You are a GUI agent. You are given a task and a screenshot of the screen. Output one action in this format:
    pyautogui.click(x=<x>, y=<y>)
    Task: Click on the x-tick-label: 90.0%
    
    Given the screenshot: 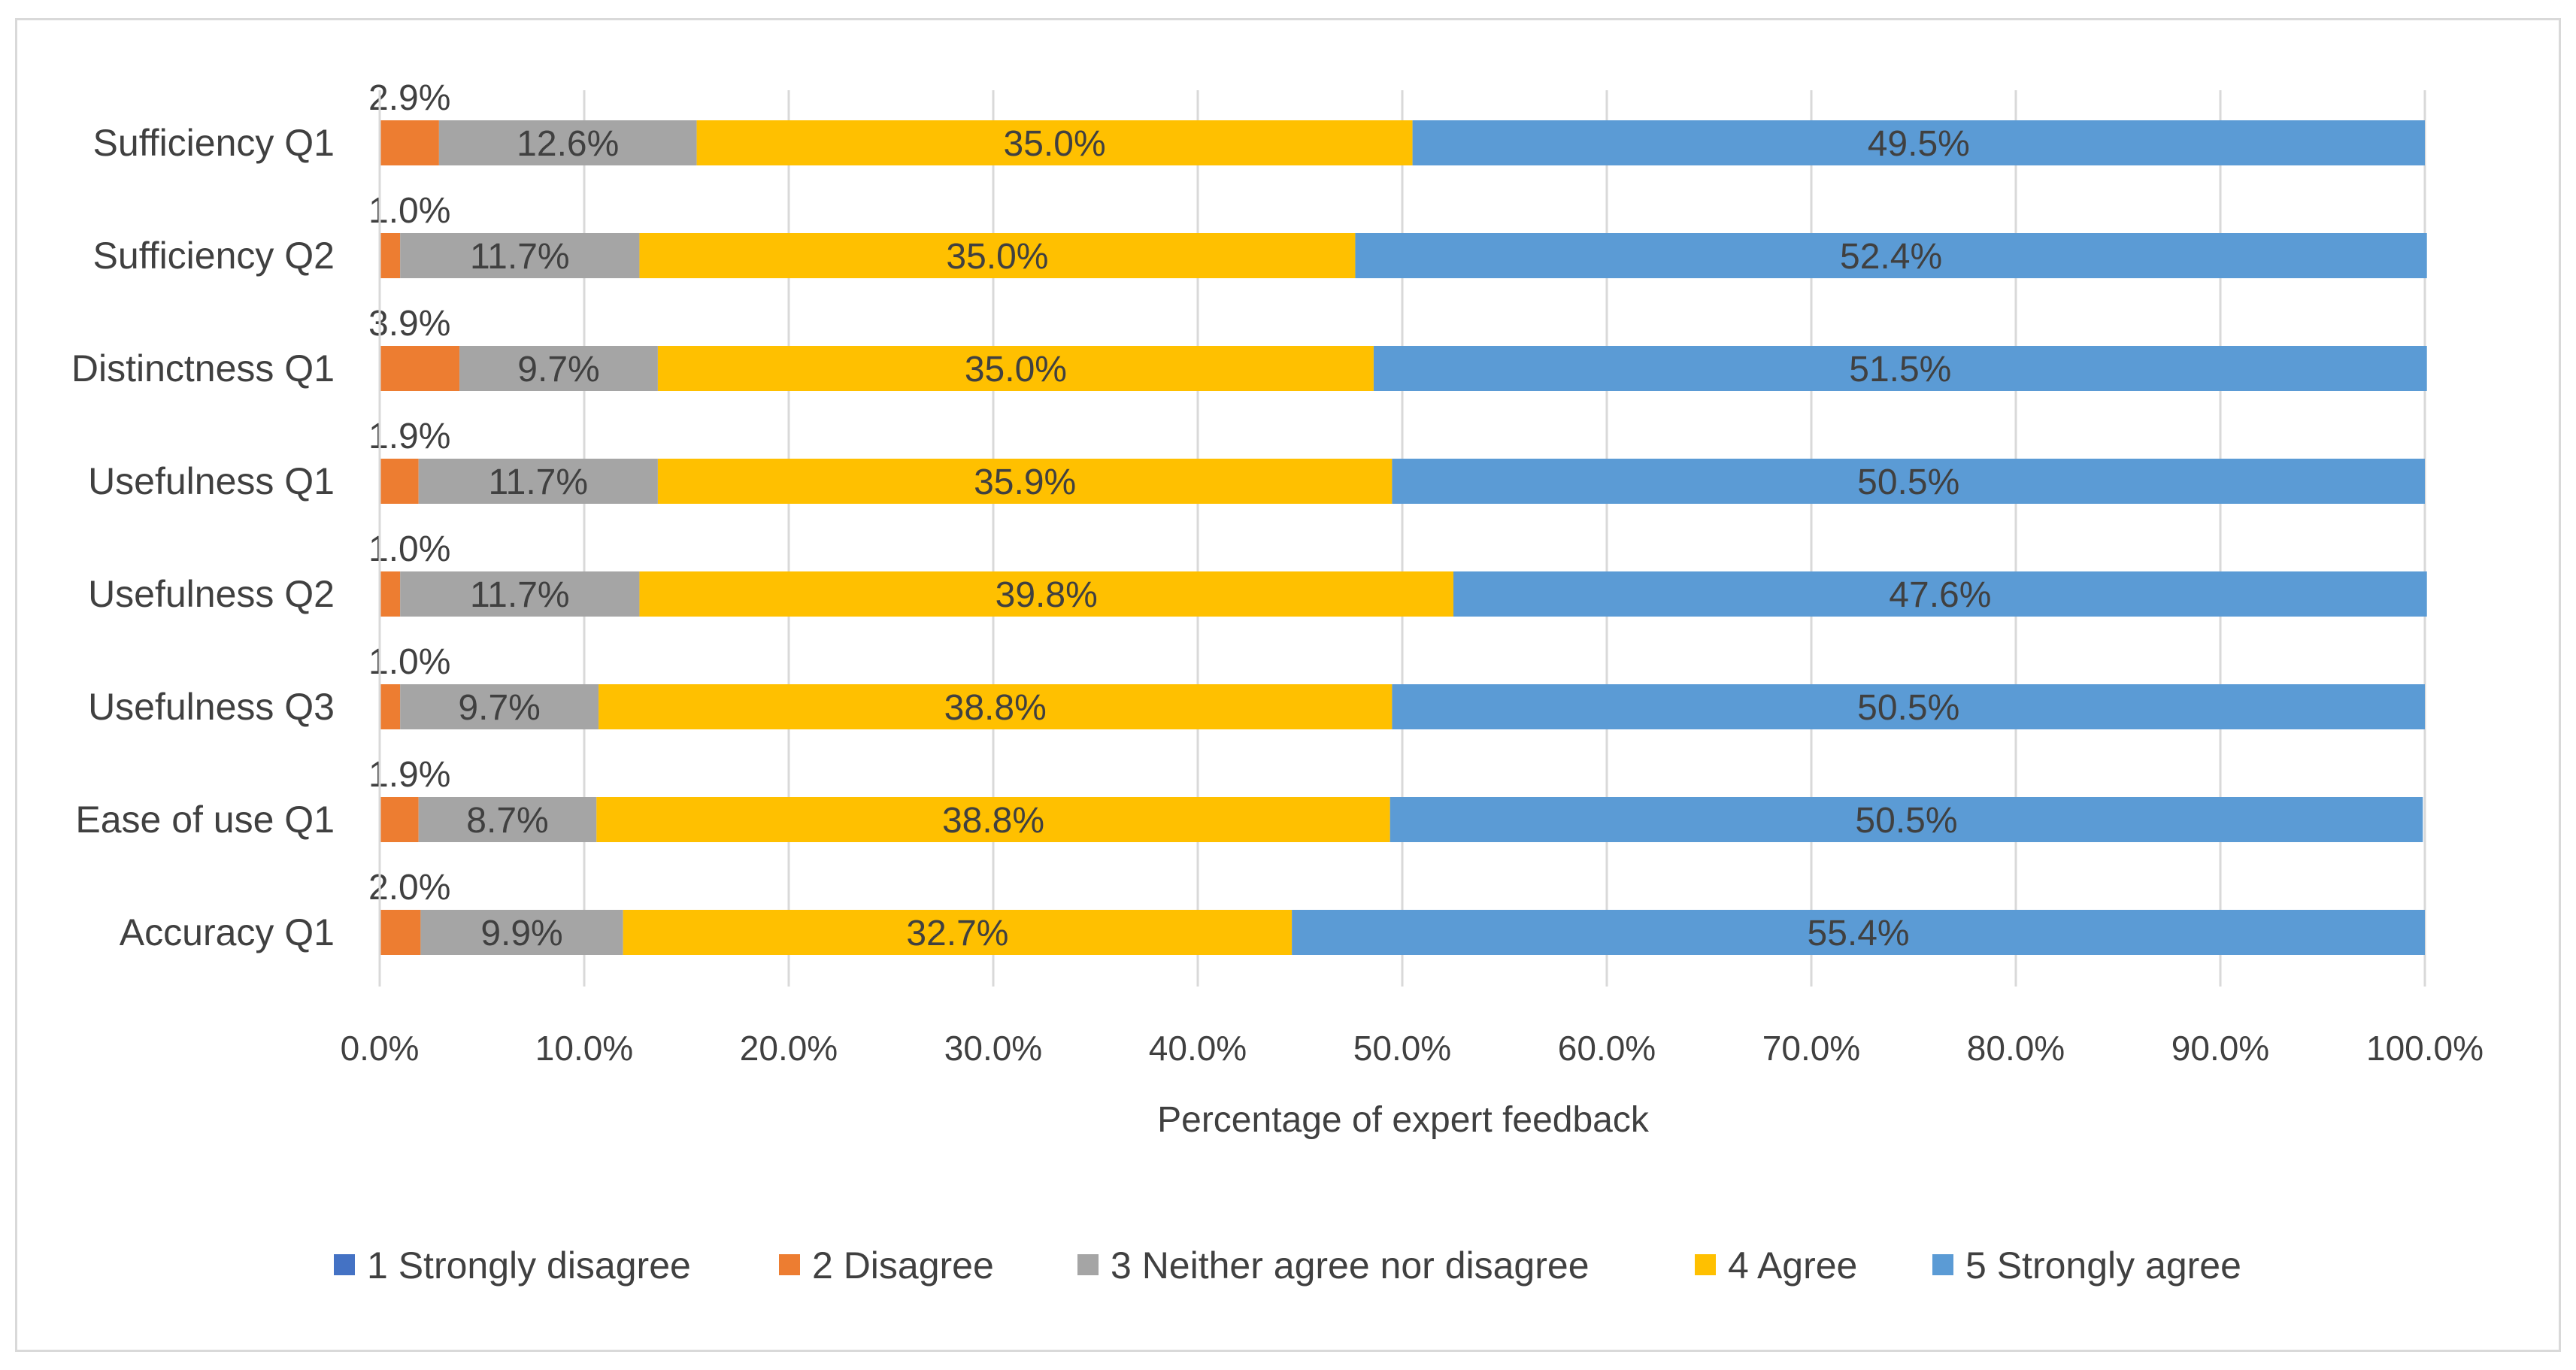 What is the action you would take?
    pyautogui.click(x=2220, y=1049)
    